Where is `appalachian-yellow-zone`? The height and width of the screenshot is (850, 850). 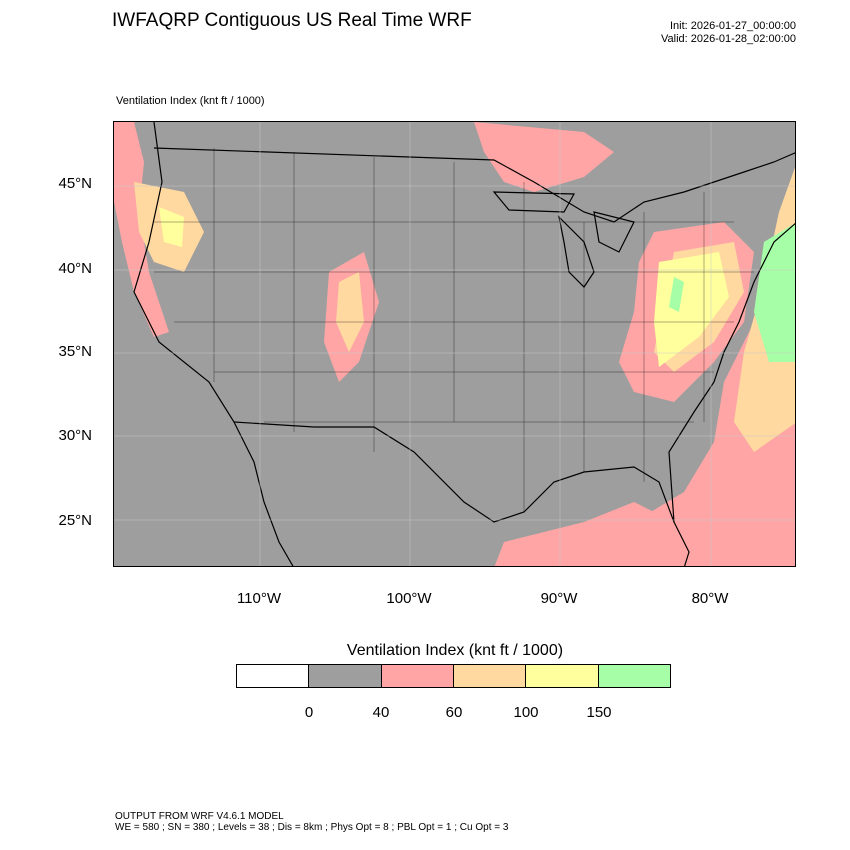
appalachian-yellow-zone is located at coordinates (691, 309).